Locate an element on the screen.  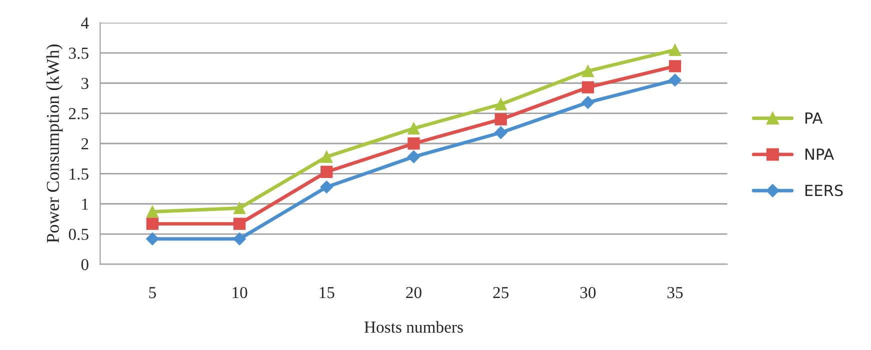
y-tick-label: 3.5 is located at coordinates (78, 53).